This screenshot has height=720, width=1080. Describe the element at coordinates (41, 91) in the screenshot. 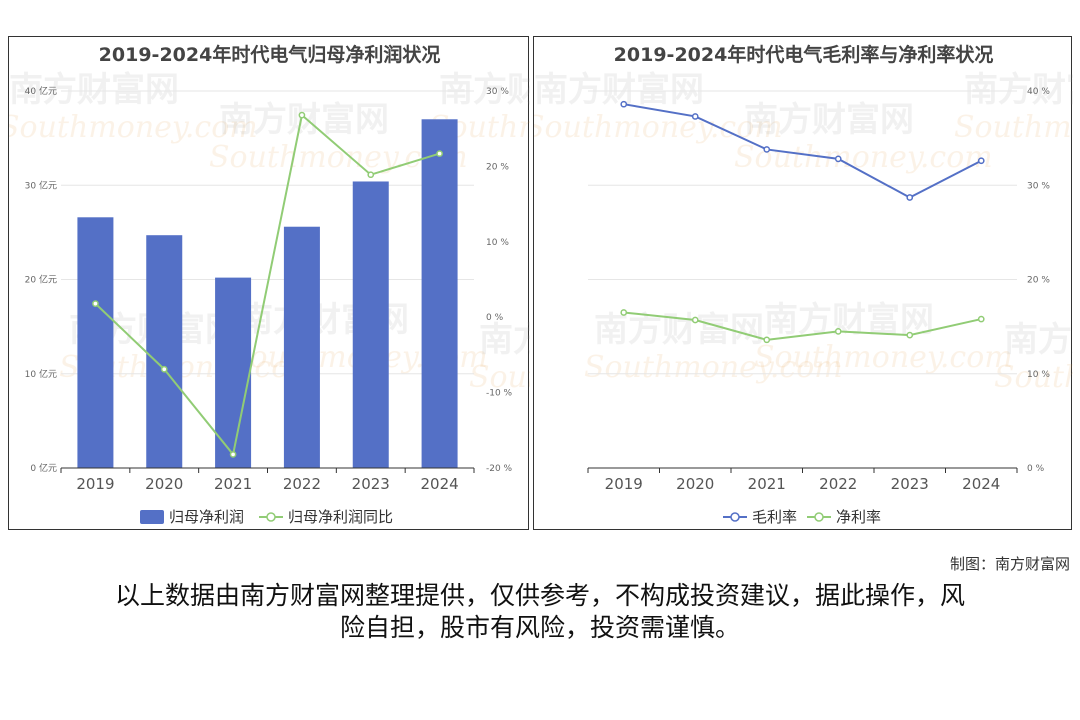

I see `y-left-tick-label: 40 亿元` at that location.